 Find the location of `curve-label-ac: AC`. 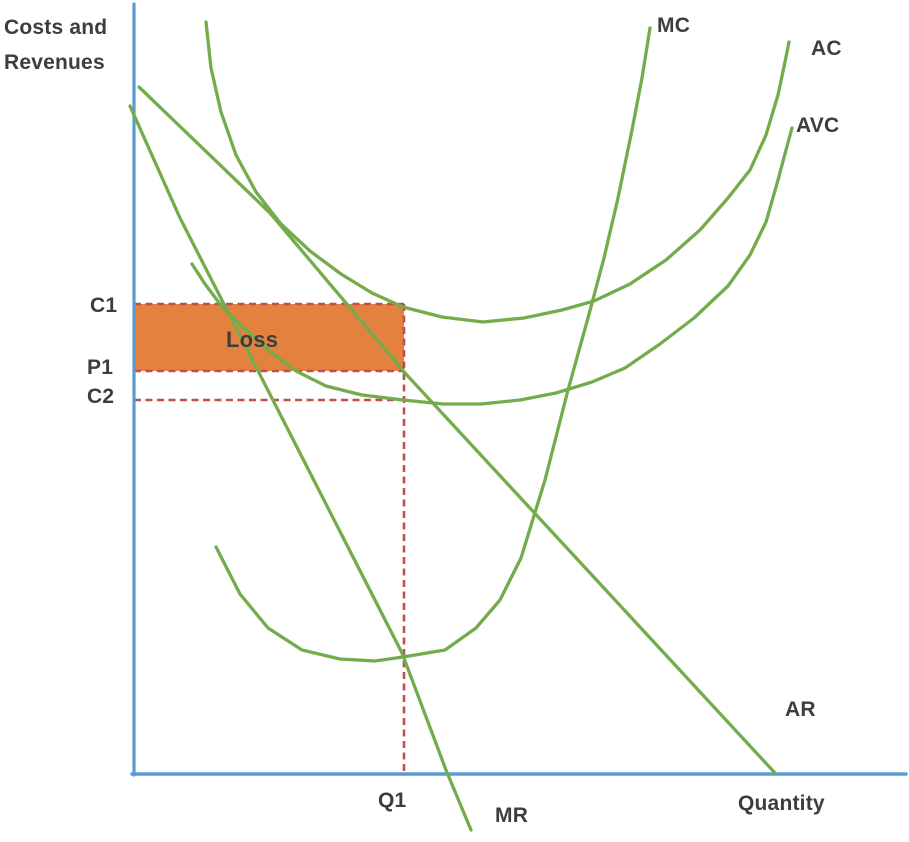

curve-label-ac: AC is located at coordinates (826, 48).